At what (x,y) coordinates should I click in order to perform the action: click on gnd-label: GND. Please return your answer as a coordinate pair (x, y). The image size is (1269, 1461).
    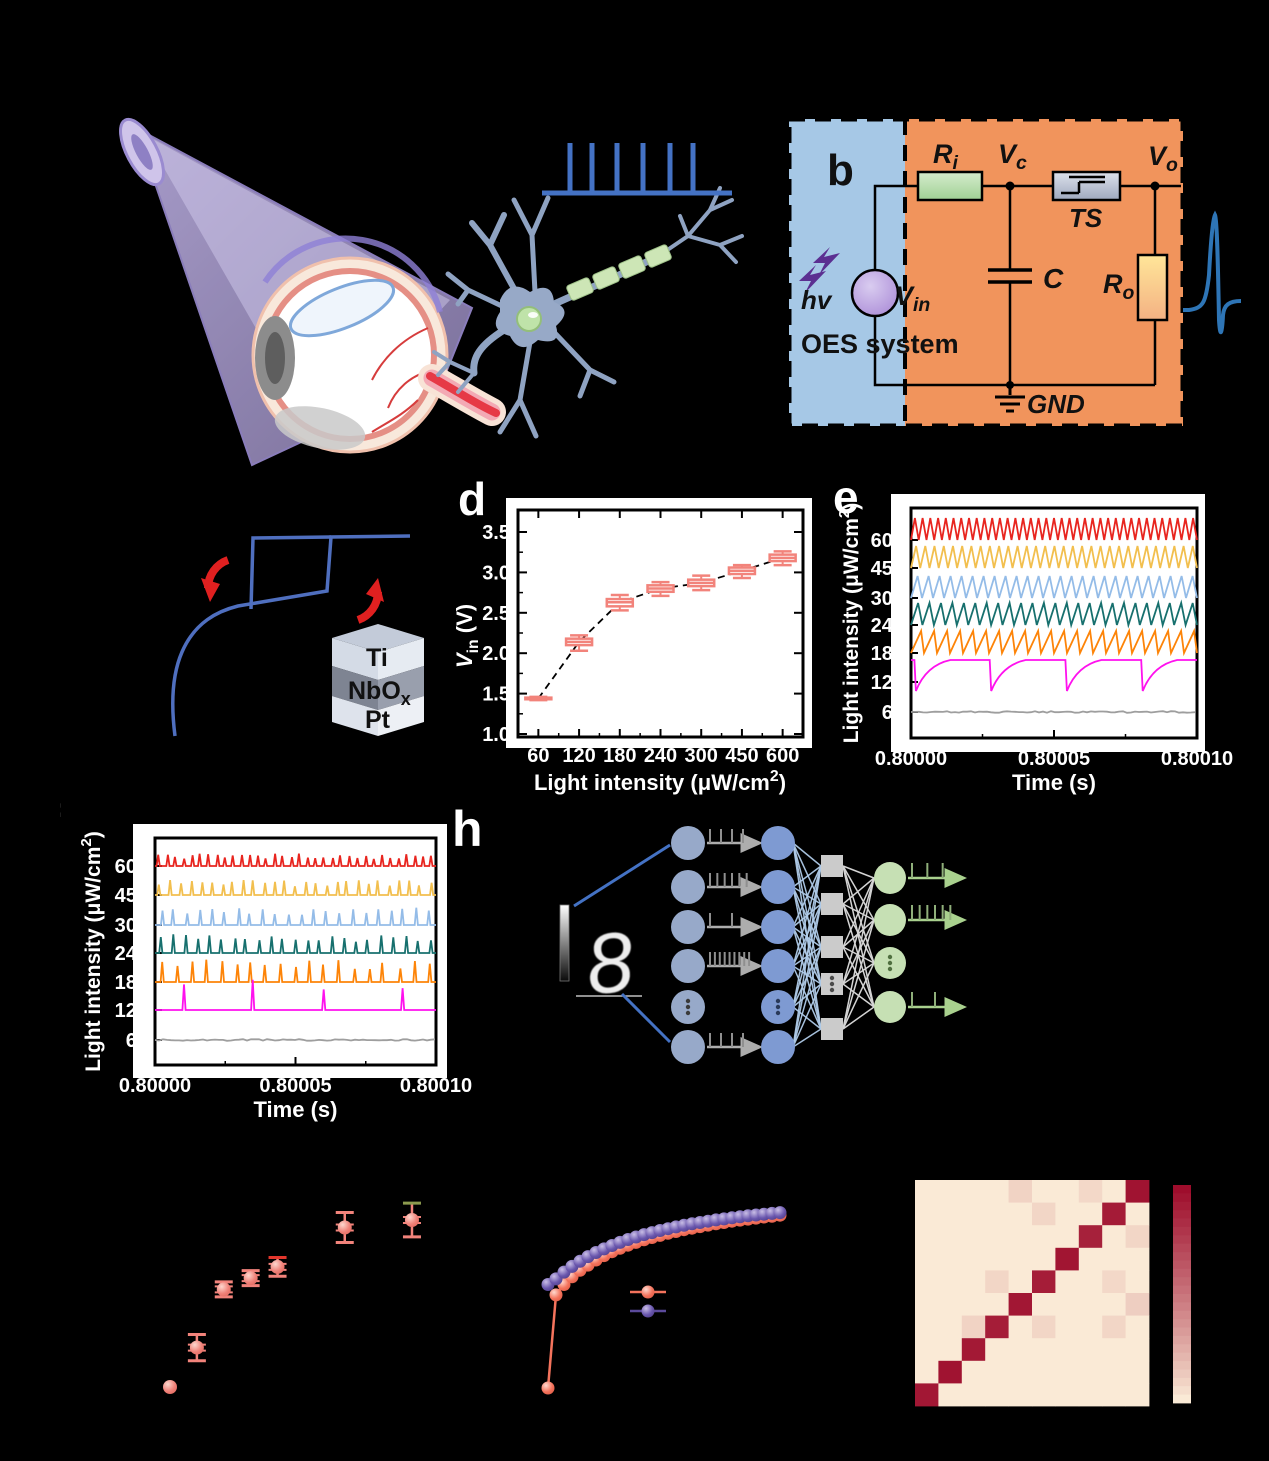
    Looking at the image, I should click on (1056, 404).